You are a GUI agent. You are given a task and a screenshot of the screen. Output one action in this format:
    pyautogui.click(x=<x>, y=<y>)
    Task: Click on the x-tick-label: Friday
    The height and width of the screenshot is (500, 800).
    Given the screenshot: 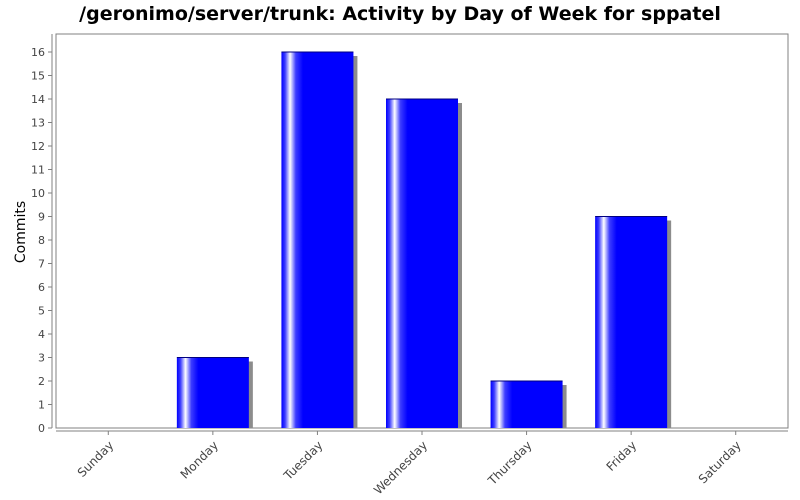 What is the action you would take?
    pyautogui.click(x=622, y=456)
    